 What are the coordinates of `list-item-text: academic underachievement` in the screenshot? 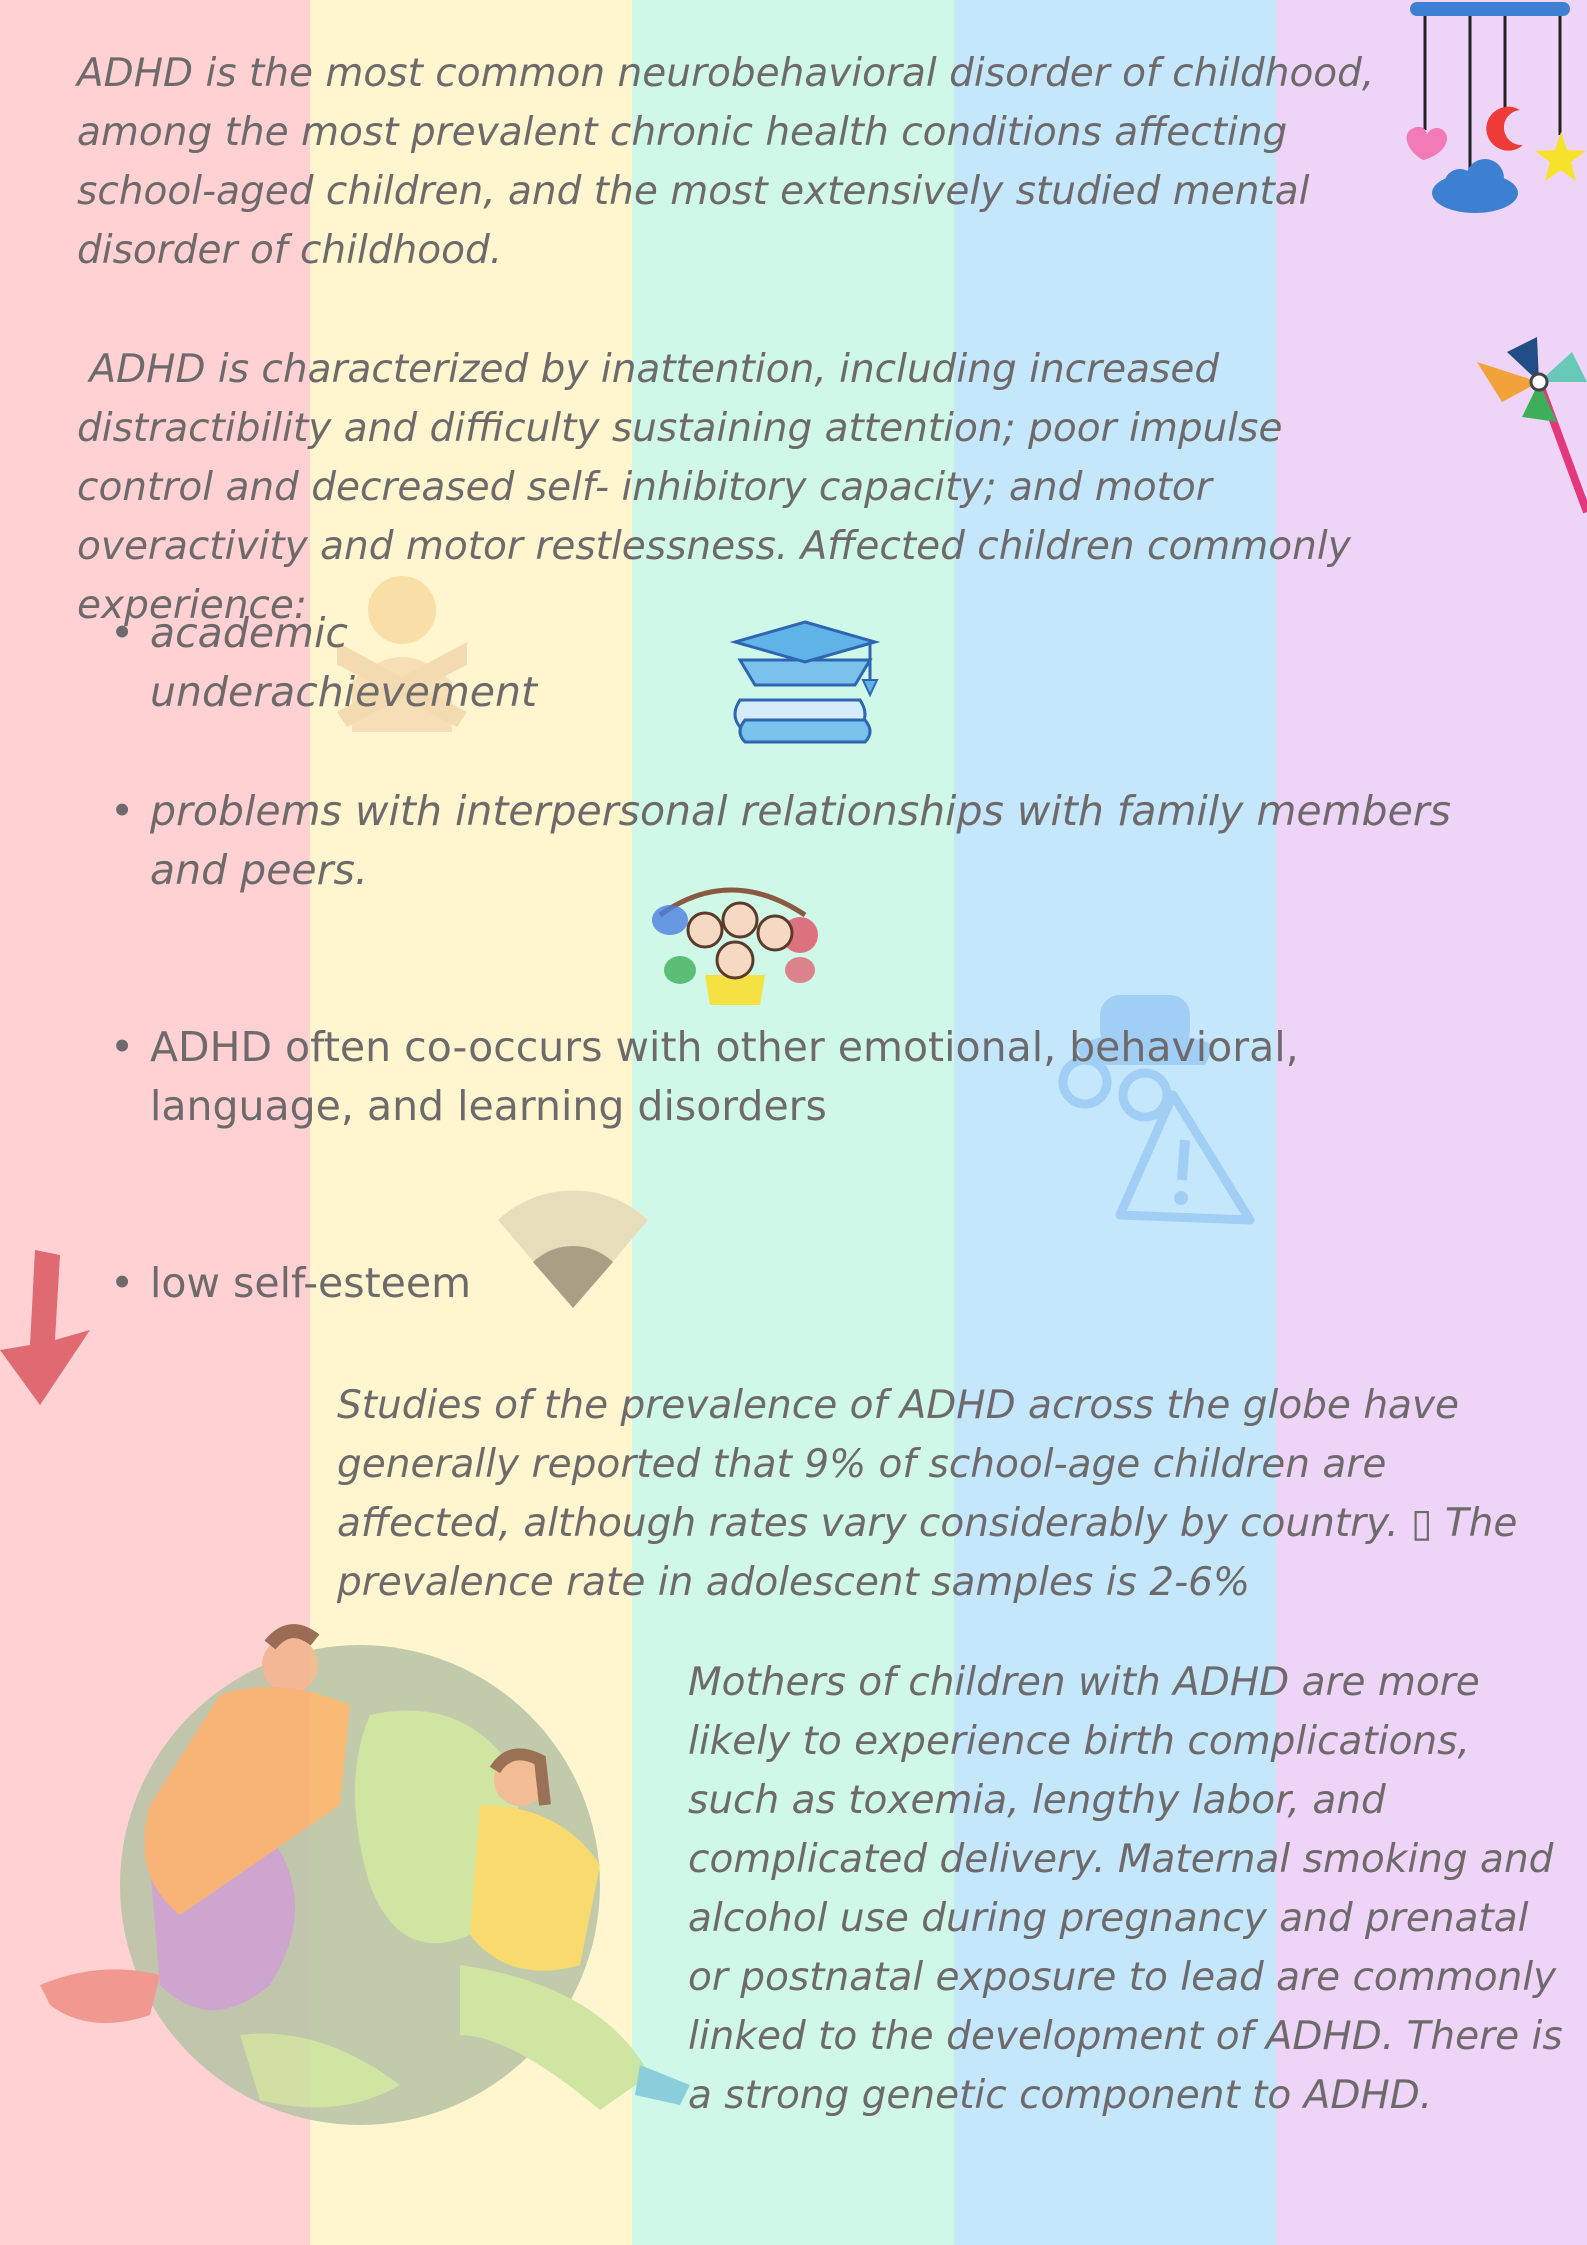 It's located at (344, 662).